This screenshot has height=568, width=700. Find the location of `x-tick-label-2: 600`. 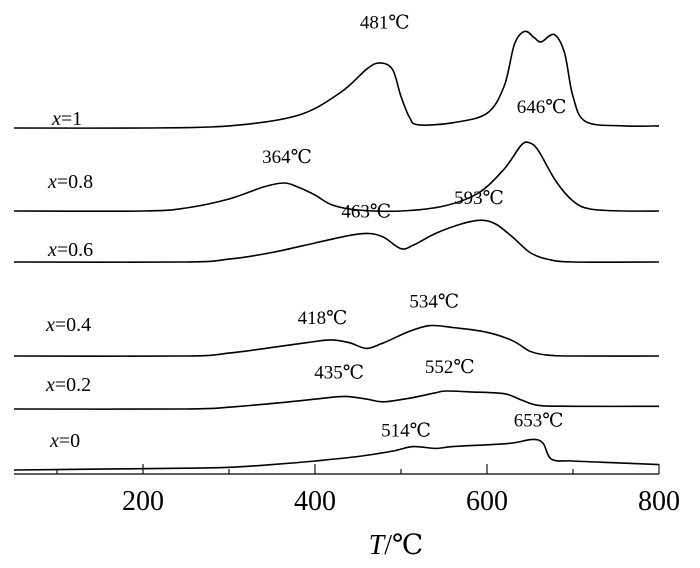

x-tick-label-2: 600 is located at coordinates (487, 501).